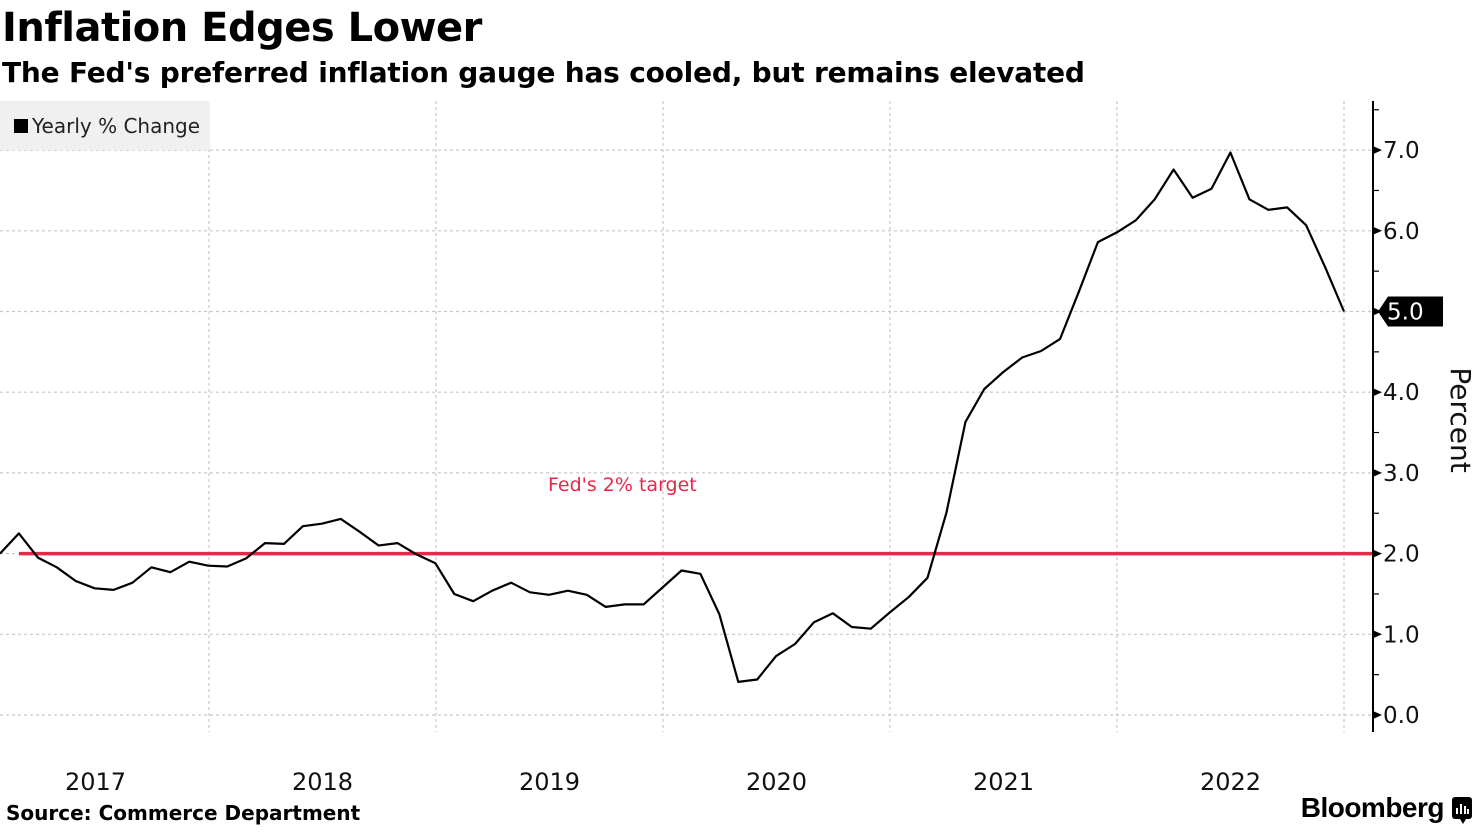 The width and height of the screenshot is (1480, 832). What do you see at coordinates (183, 813) in the screenshot?
I see `source-note: Source: Commerce Department` at bounding box center [183, 813].